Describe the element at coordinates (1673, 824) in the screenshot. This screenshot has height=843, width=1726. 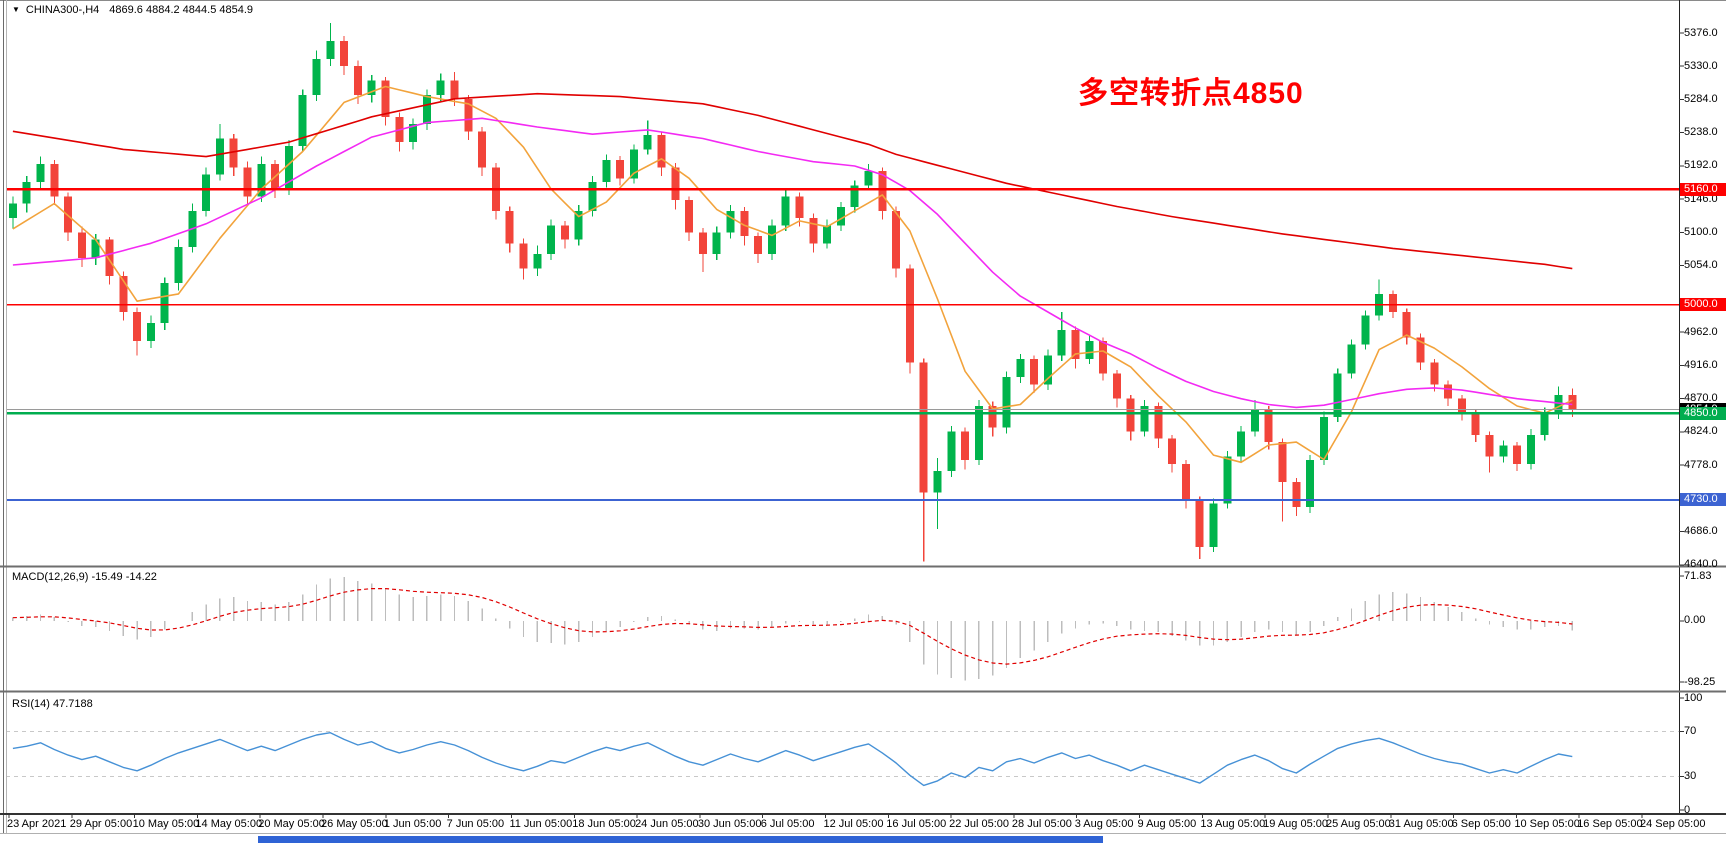
I see `time-tick-label: 24 Sep 05:00` at that location.